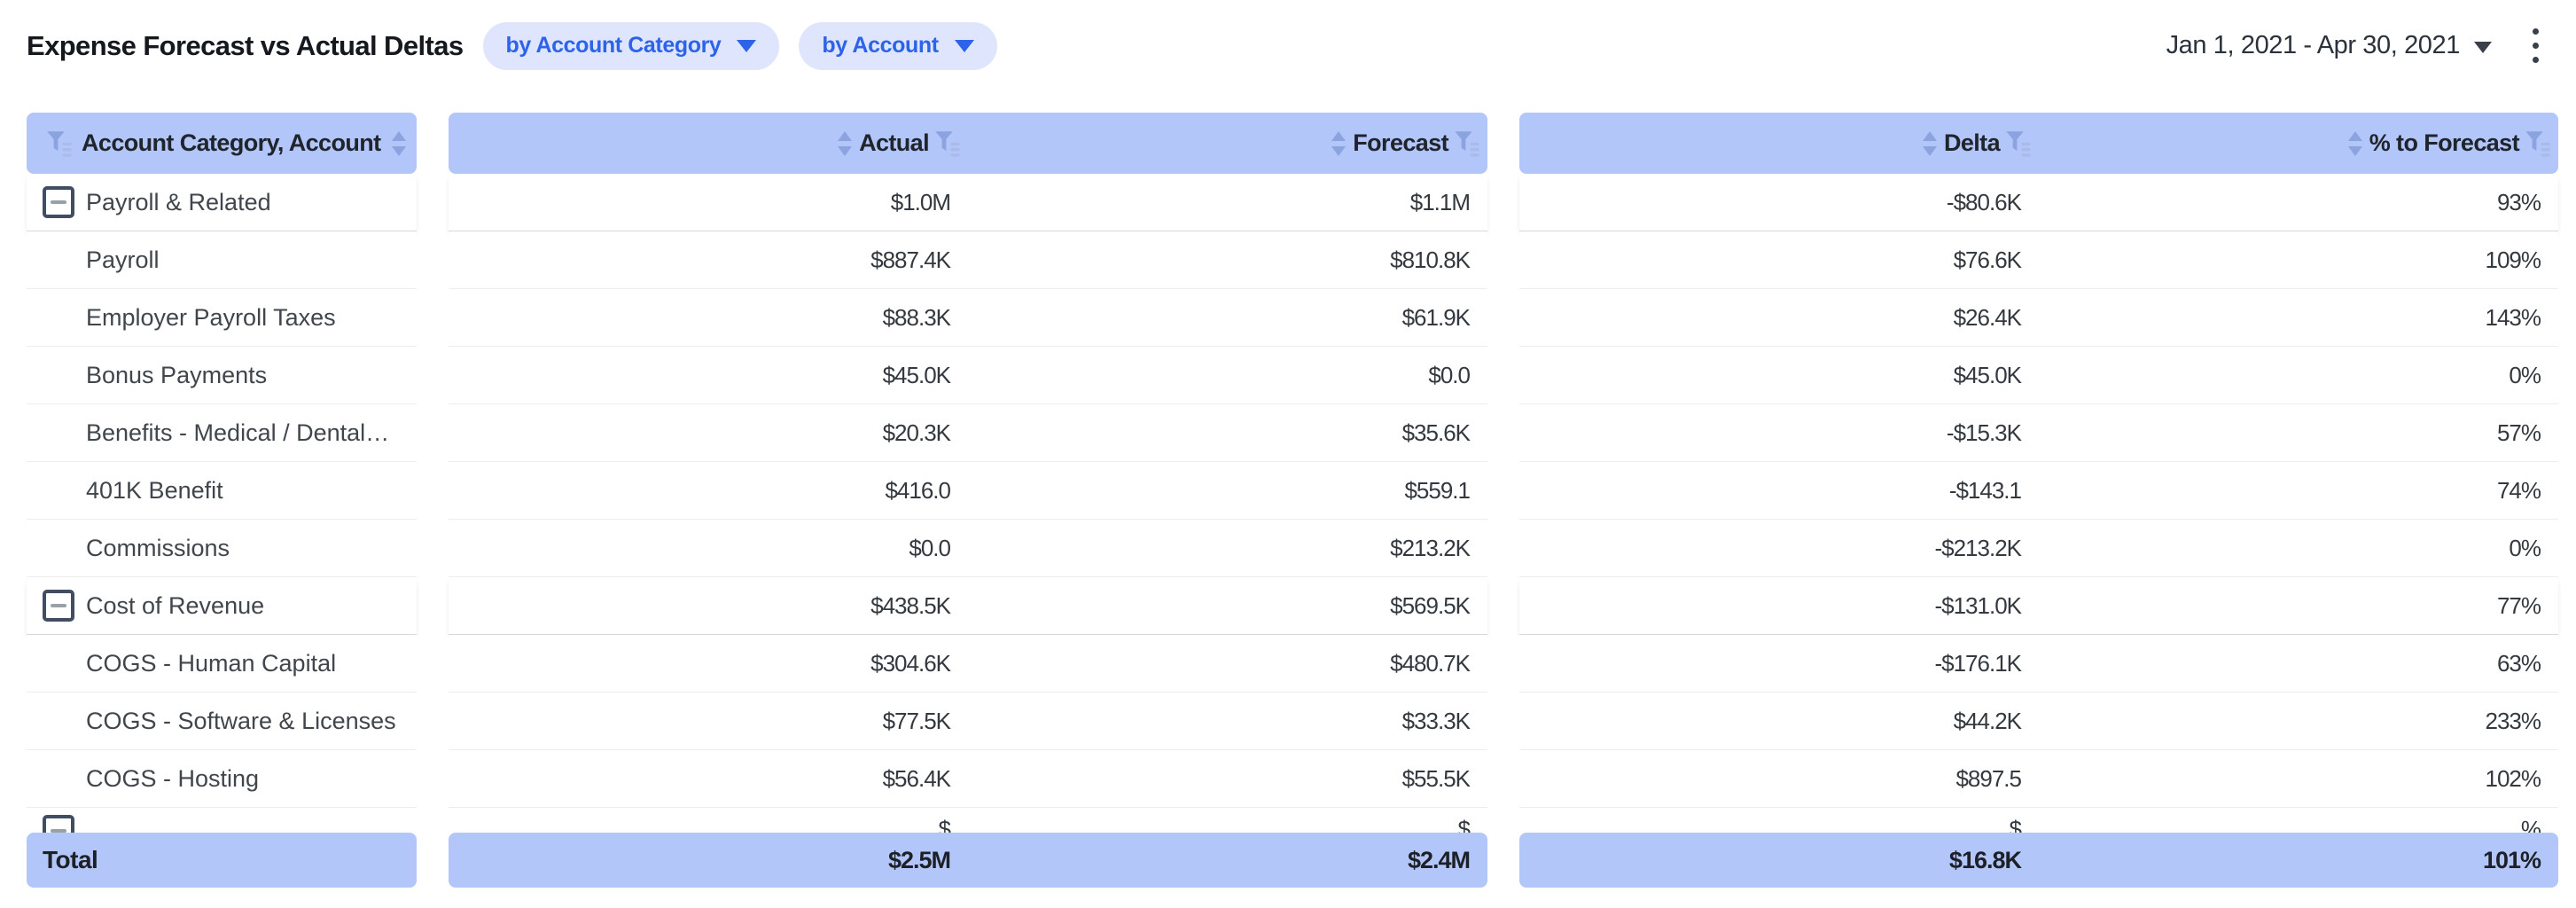 This screenshot has height=908, width=2576. What do you see at coordinates (1779, 143) in the screenshot?
I see `column-header-delta: Delta` at bounding box center [1779, 143].